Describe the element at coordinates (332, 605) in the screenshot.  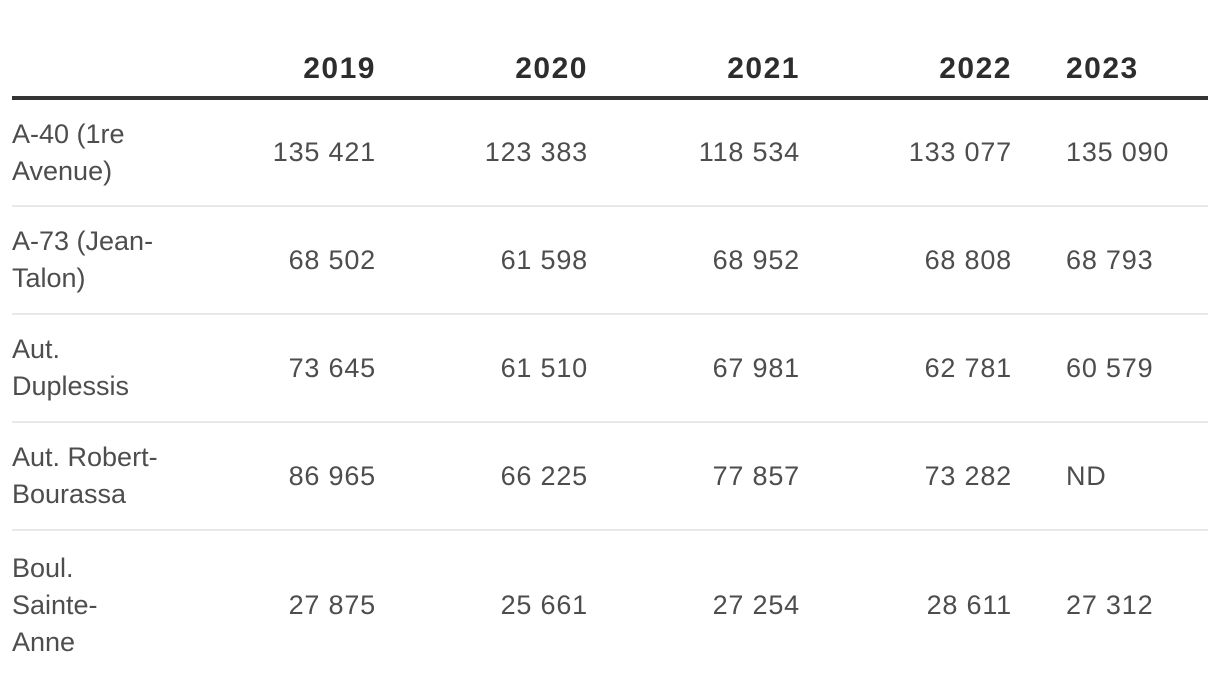
I see `value-cell-2019: 27 875` at that location.